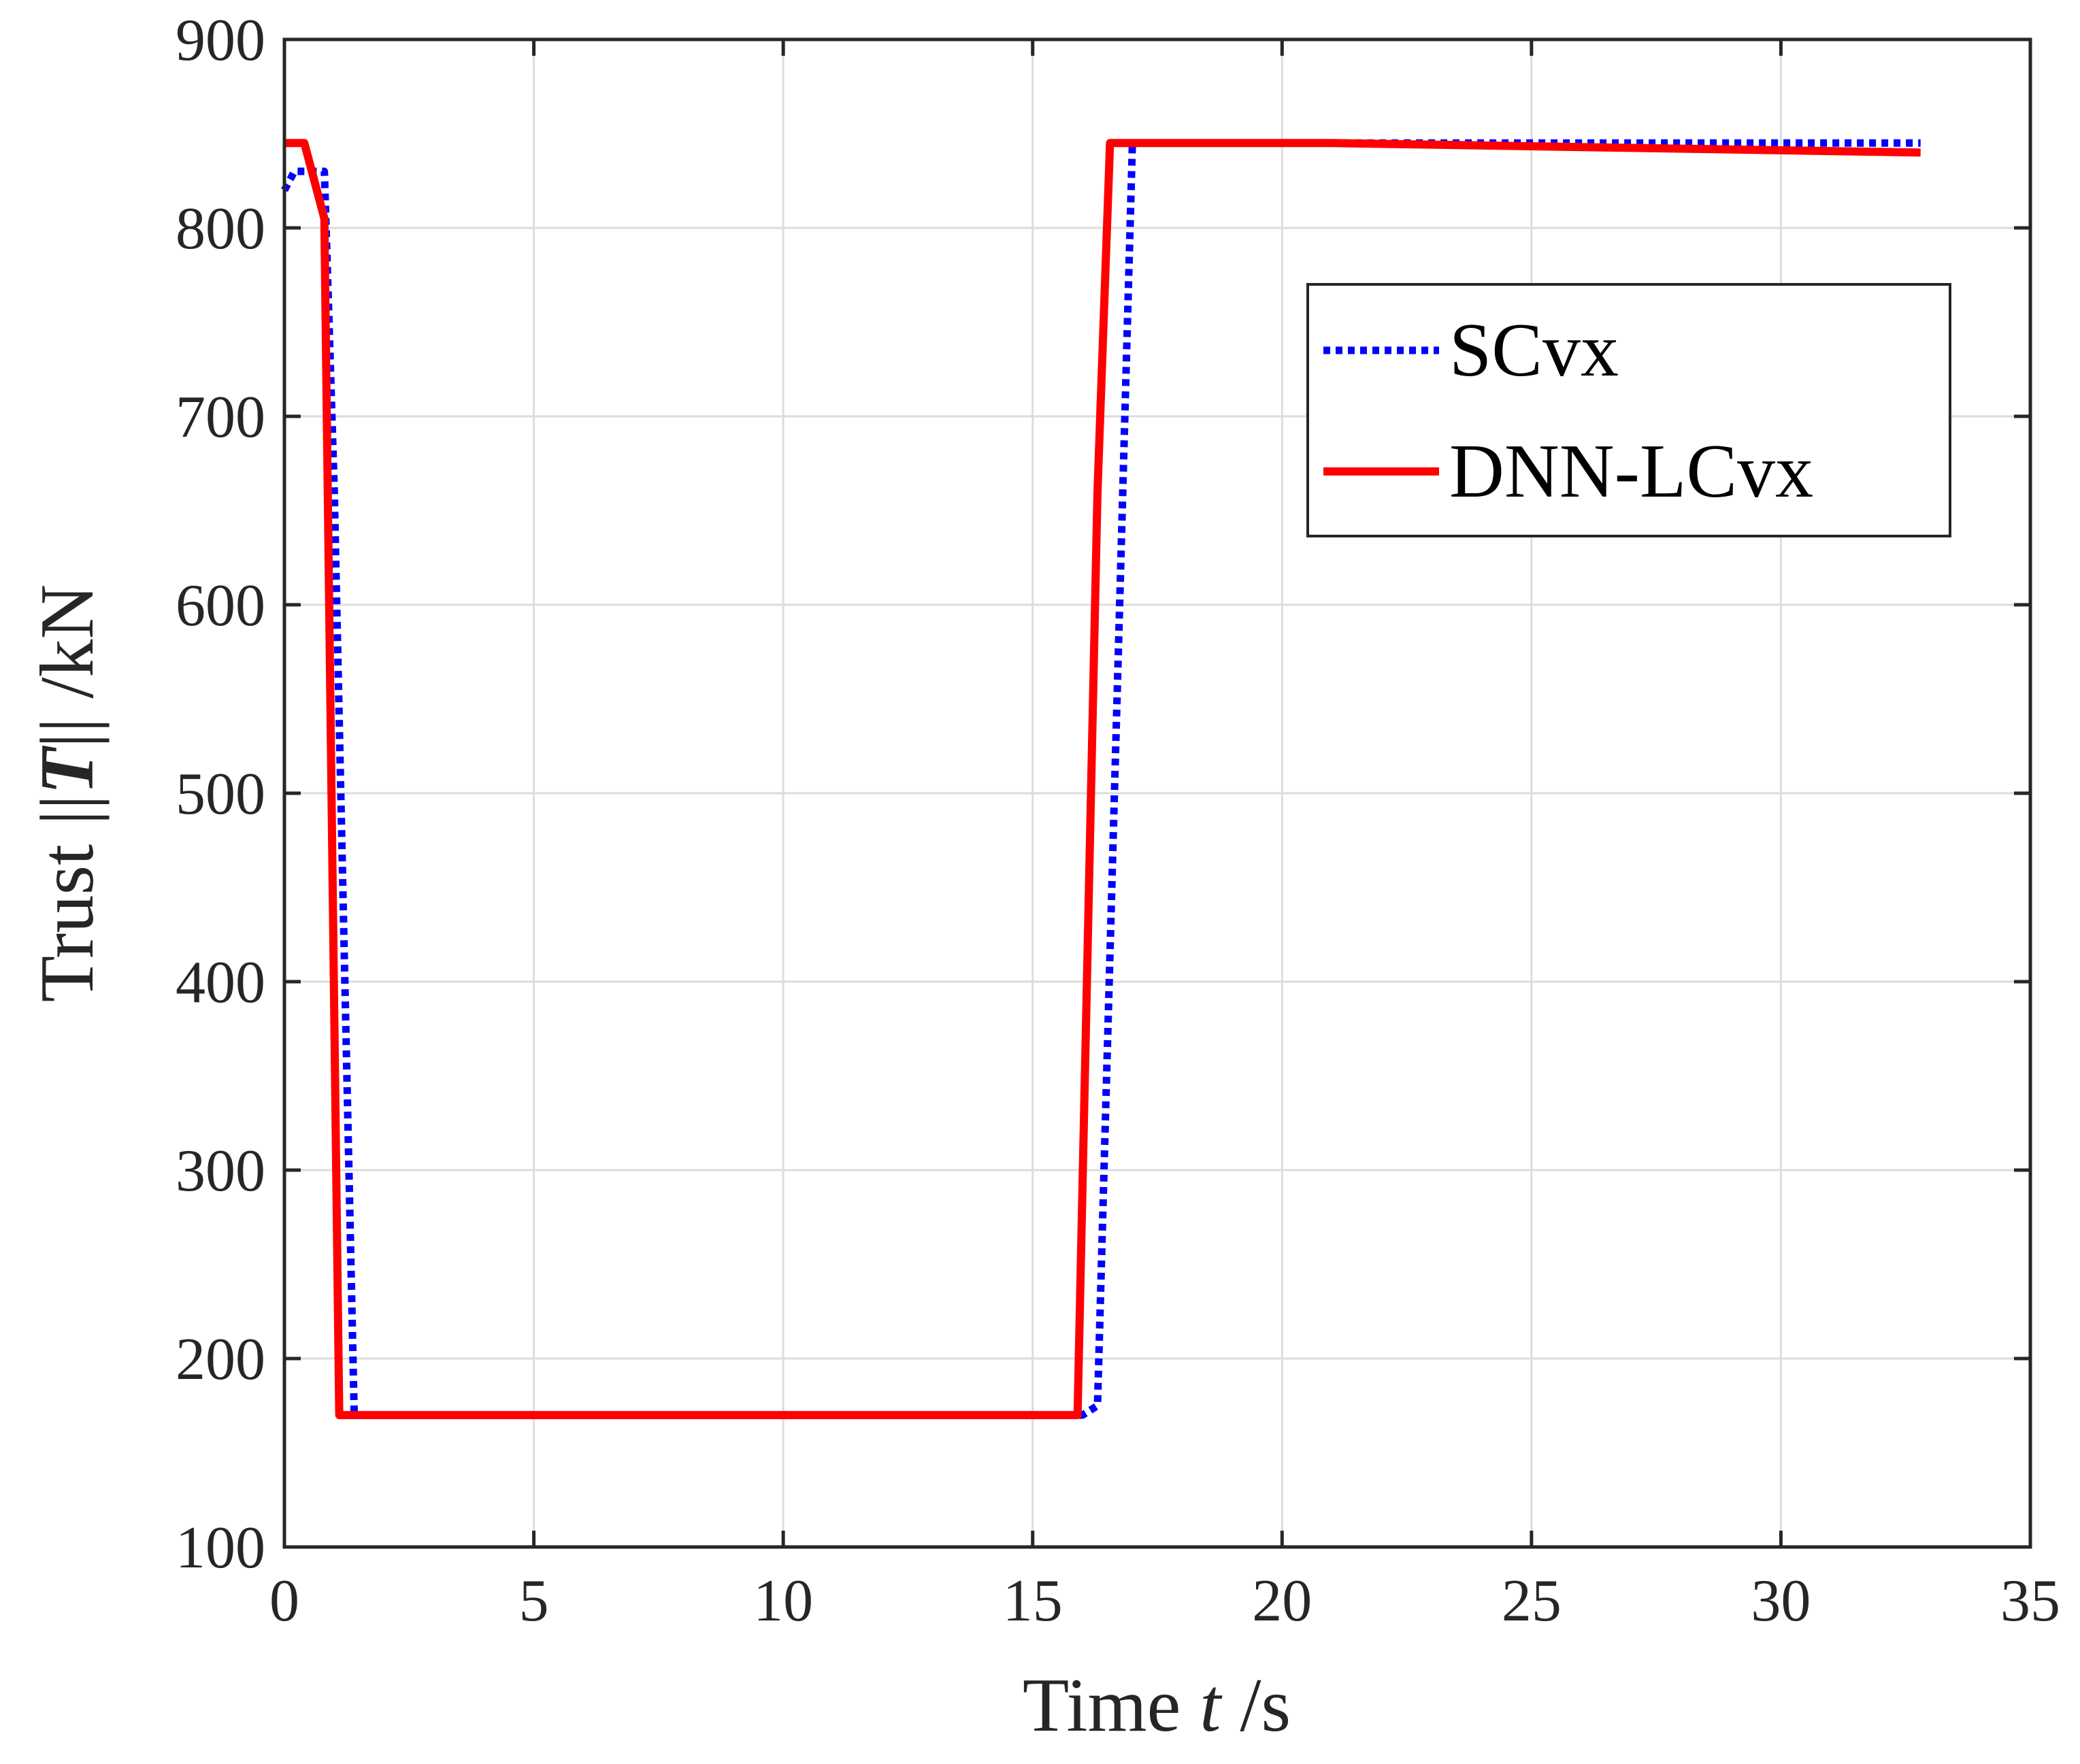 The height and width of the screenshot is (1764, 2080). Describe the element at coordinates (220, 1171) in the screenshot. I see `y-tick-label: 300` at that location.